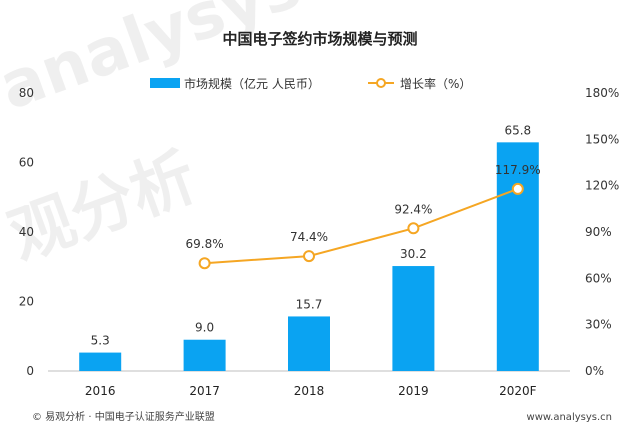 This screenshot has height=433, width=640. I want to click on y-right-tick-label: 30%, so click(598, 325).